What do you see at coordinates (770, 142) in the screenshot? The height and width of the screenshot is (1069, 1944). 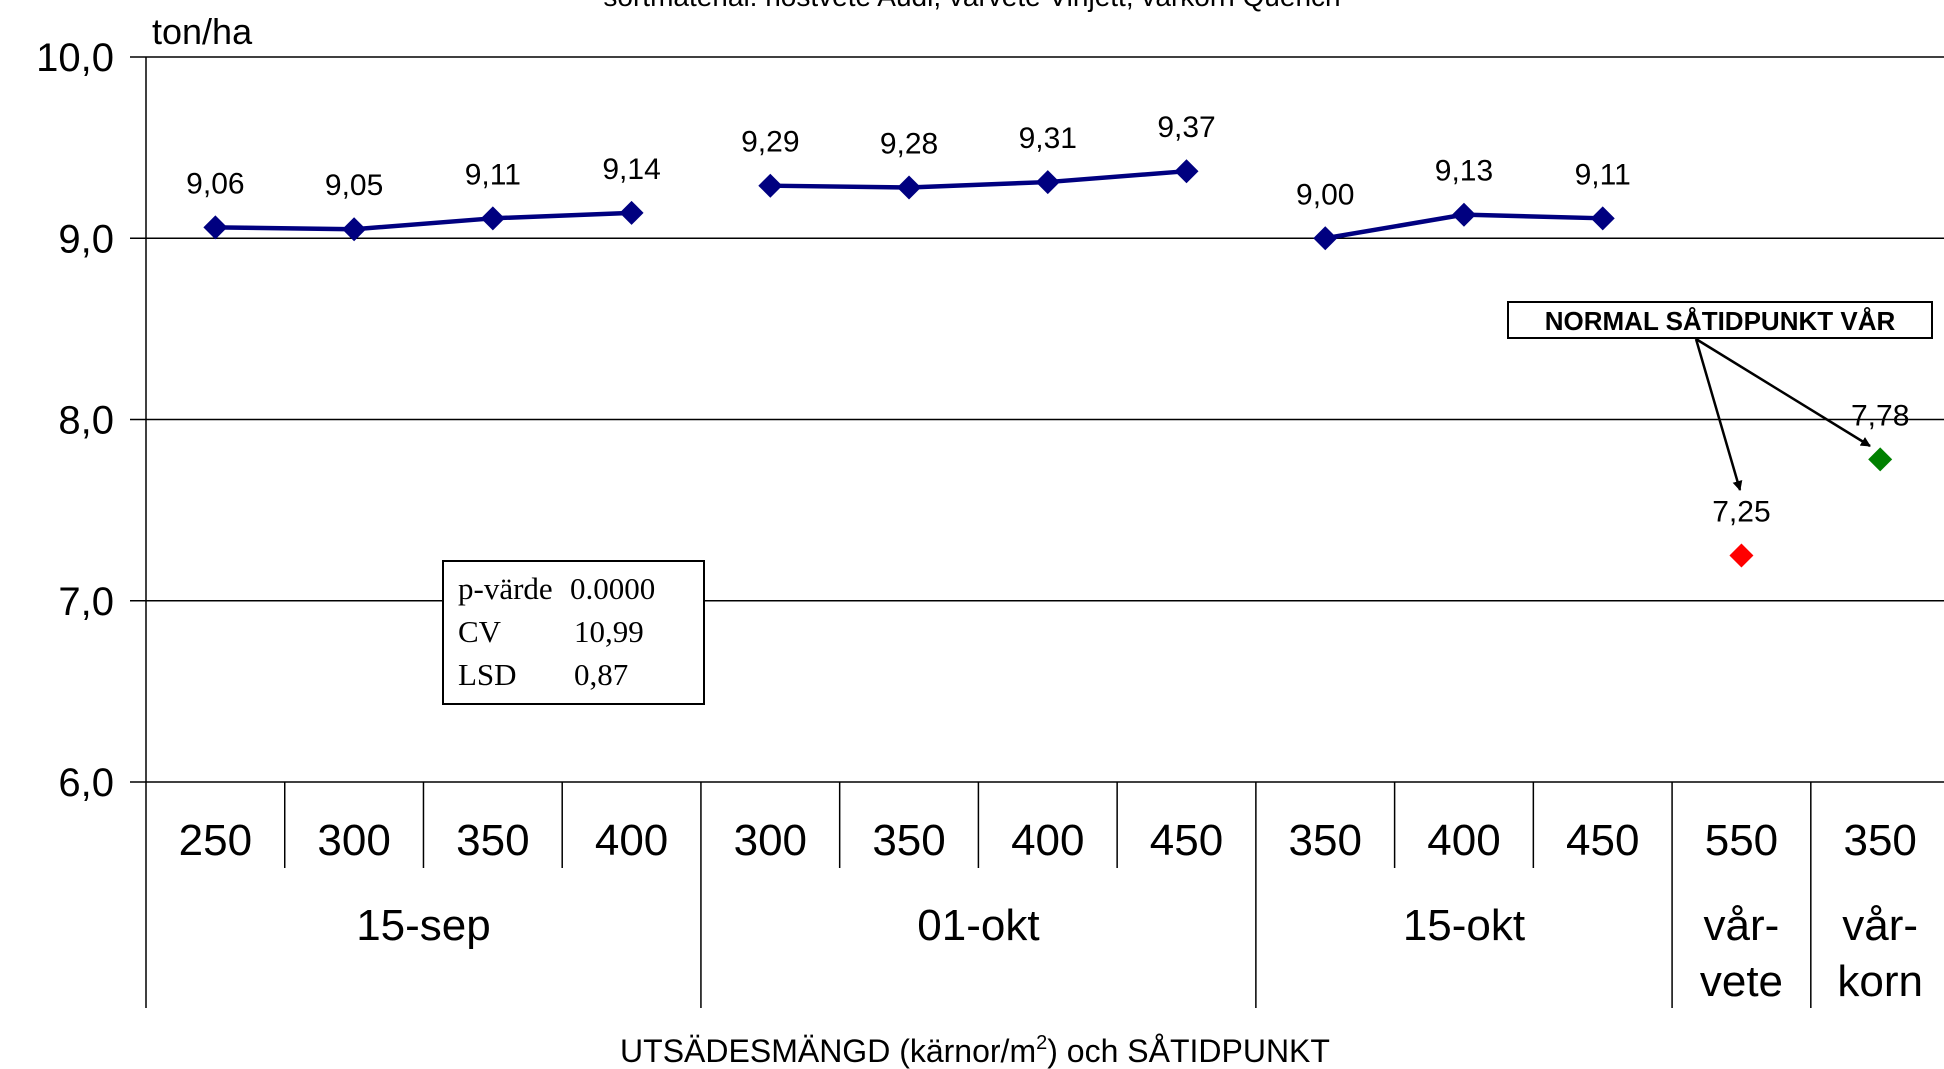 I see `data-label: 9,29` at bounding box center [770, 142].